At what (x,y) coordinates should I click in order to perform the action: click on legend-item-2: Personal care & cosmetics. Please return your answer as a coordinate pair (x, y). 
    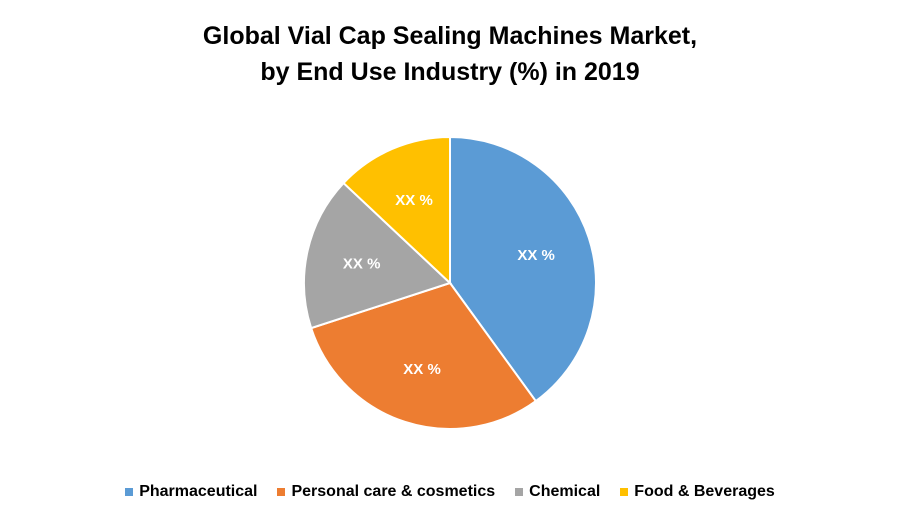
    Looking at the image, I should click on (386, 492).